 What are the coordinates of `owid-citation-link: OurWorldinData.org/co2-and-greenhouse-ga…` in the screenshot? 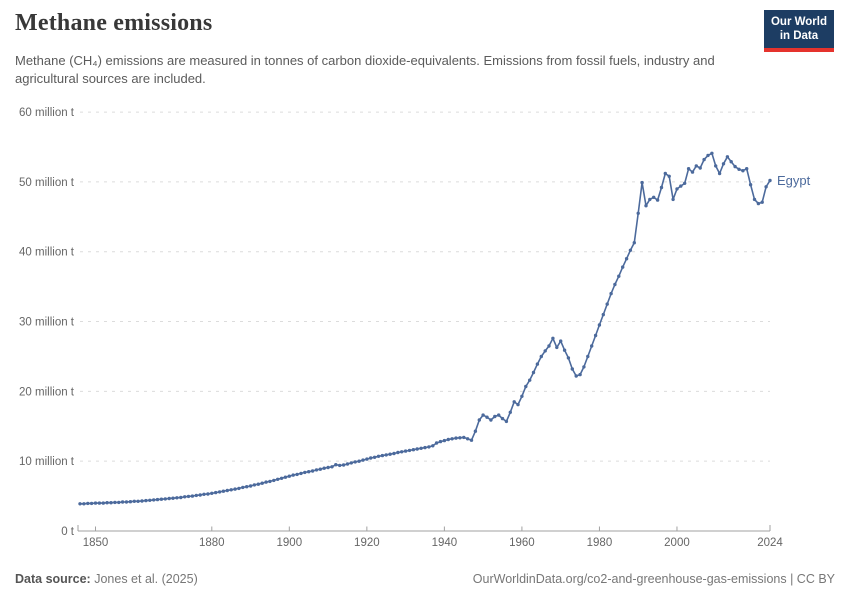 It's located at (653, 579).